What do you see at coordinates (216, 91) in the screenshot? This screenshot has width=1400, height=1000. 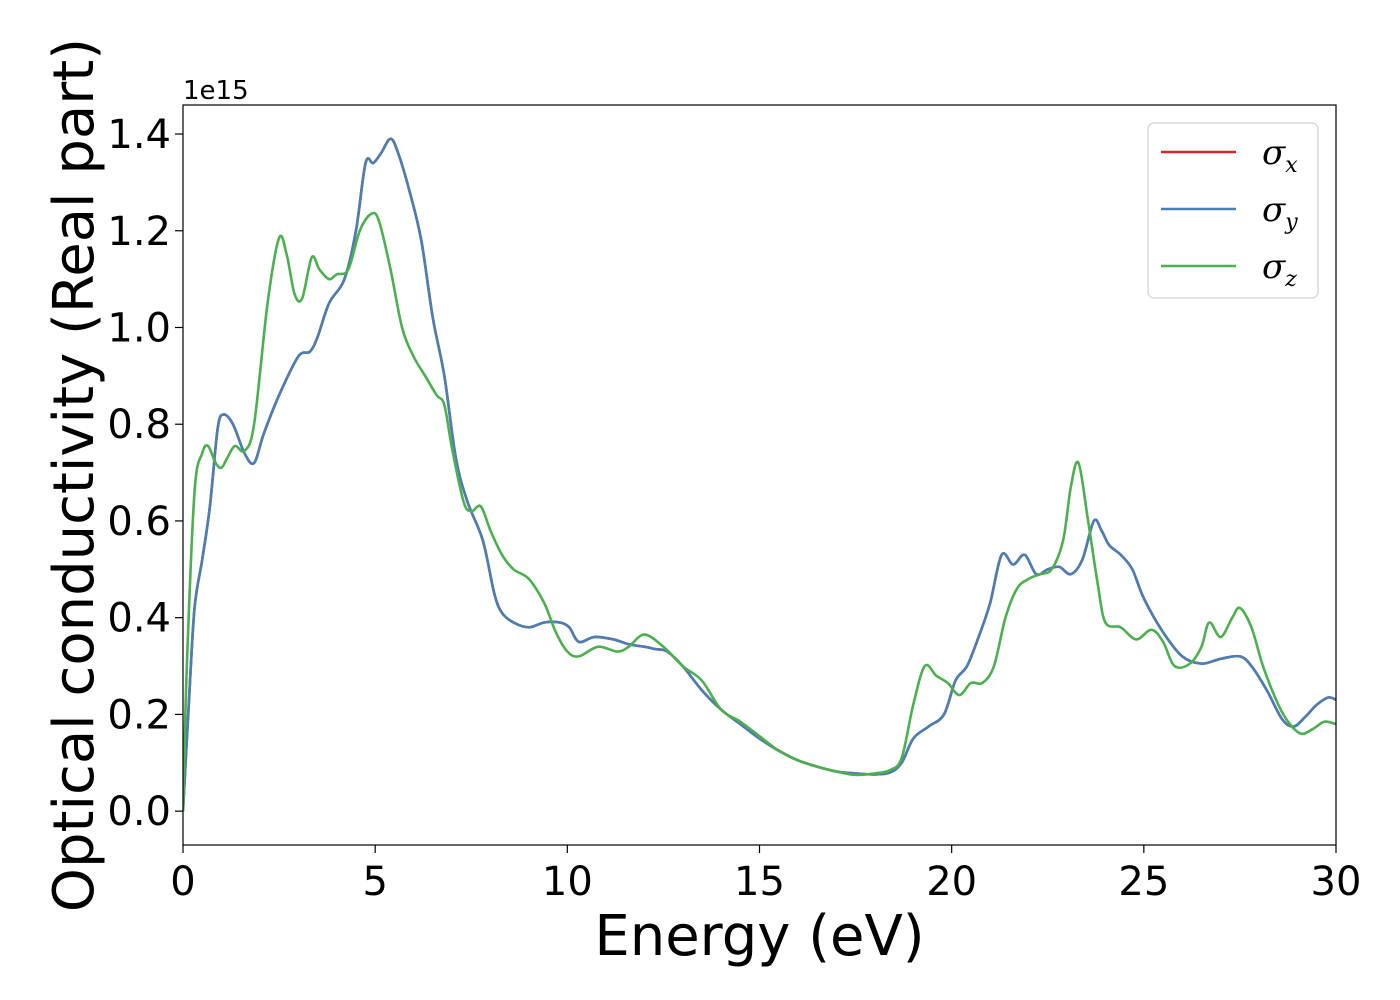 I see `y-axis-offset-text: 1e15` at bounding box center [216, 91].